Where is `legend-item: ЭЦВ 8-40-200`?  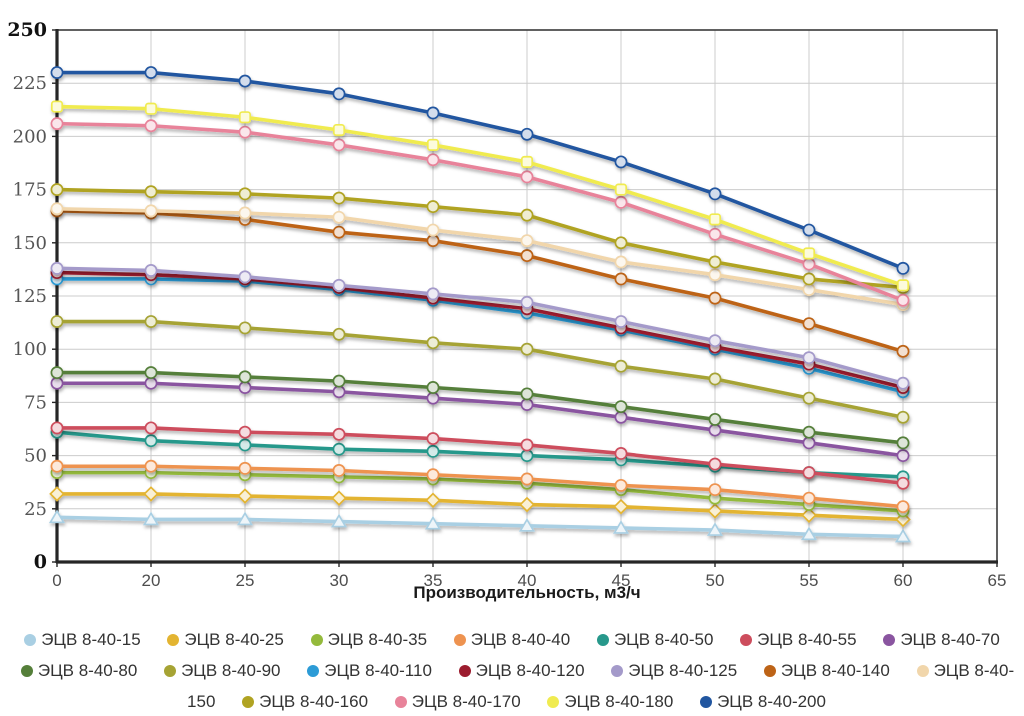
legend-item: ЭЦВ 8-40-200 is located at coordinates (763, 701).